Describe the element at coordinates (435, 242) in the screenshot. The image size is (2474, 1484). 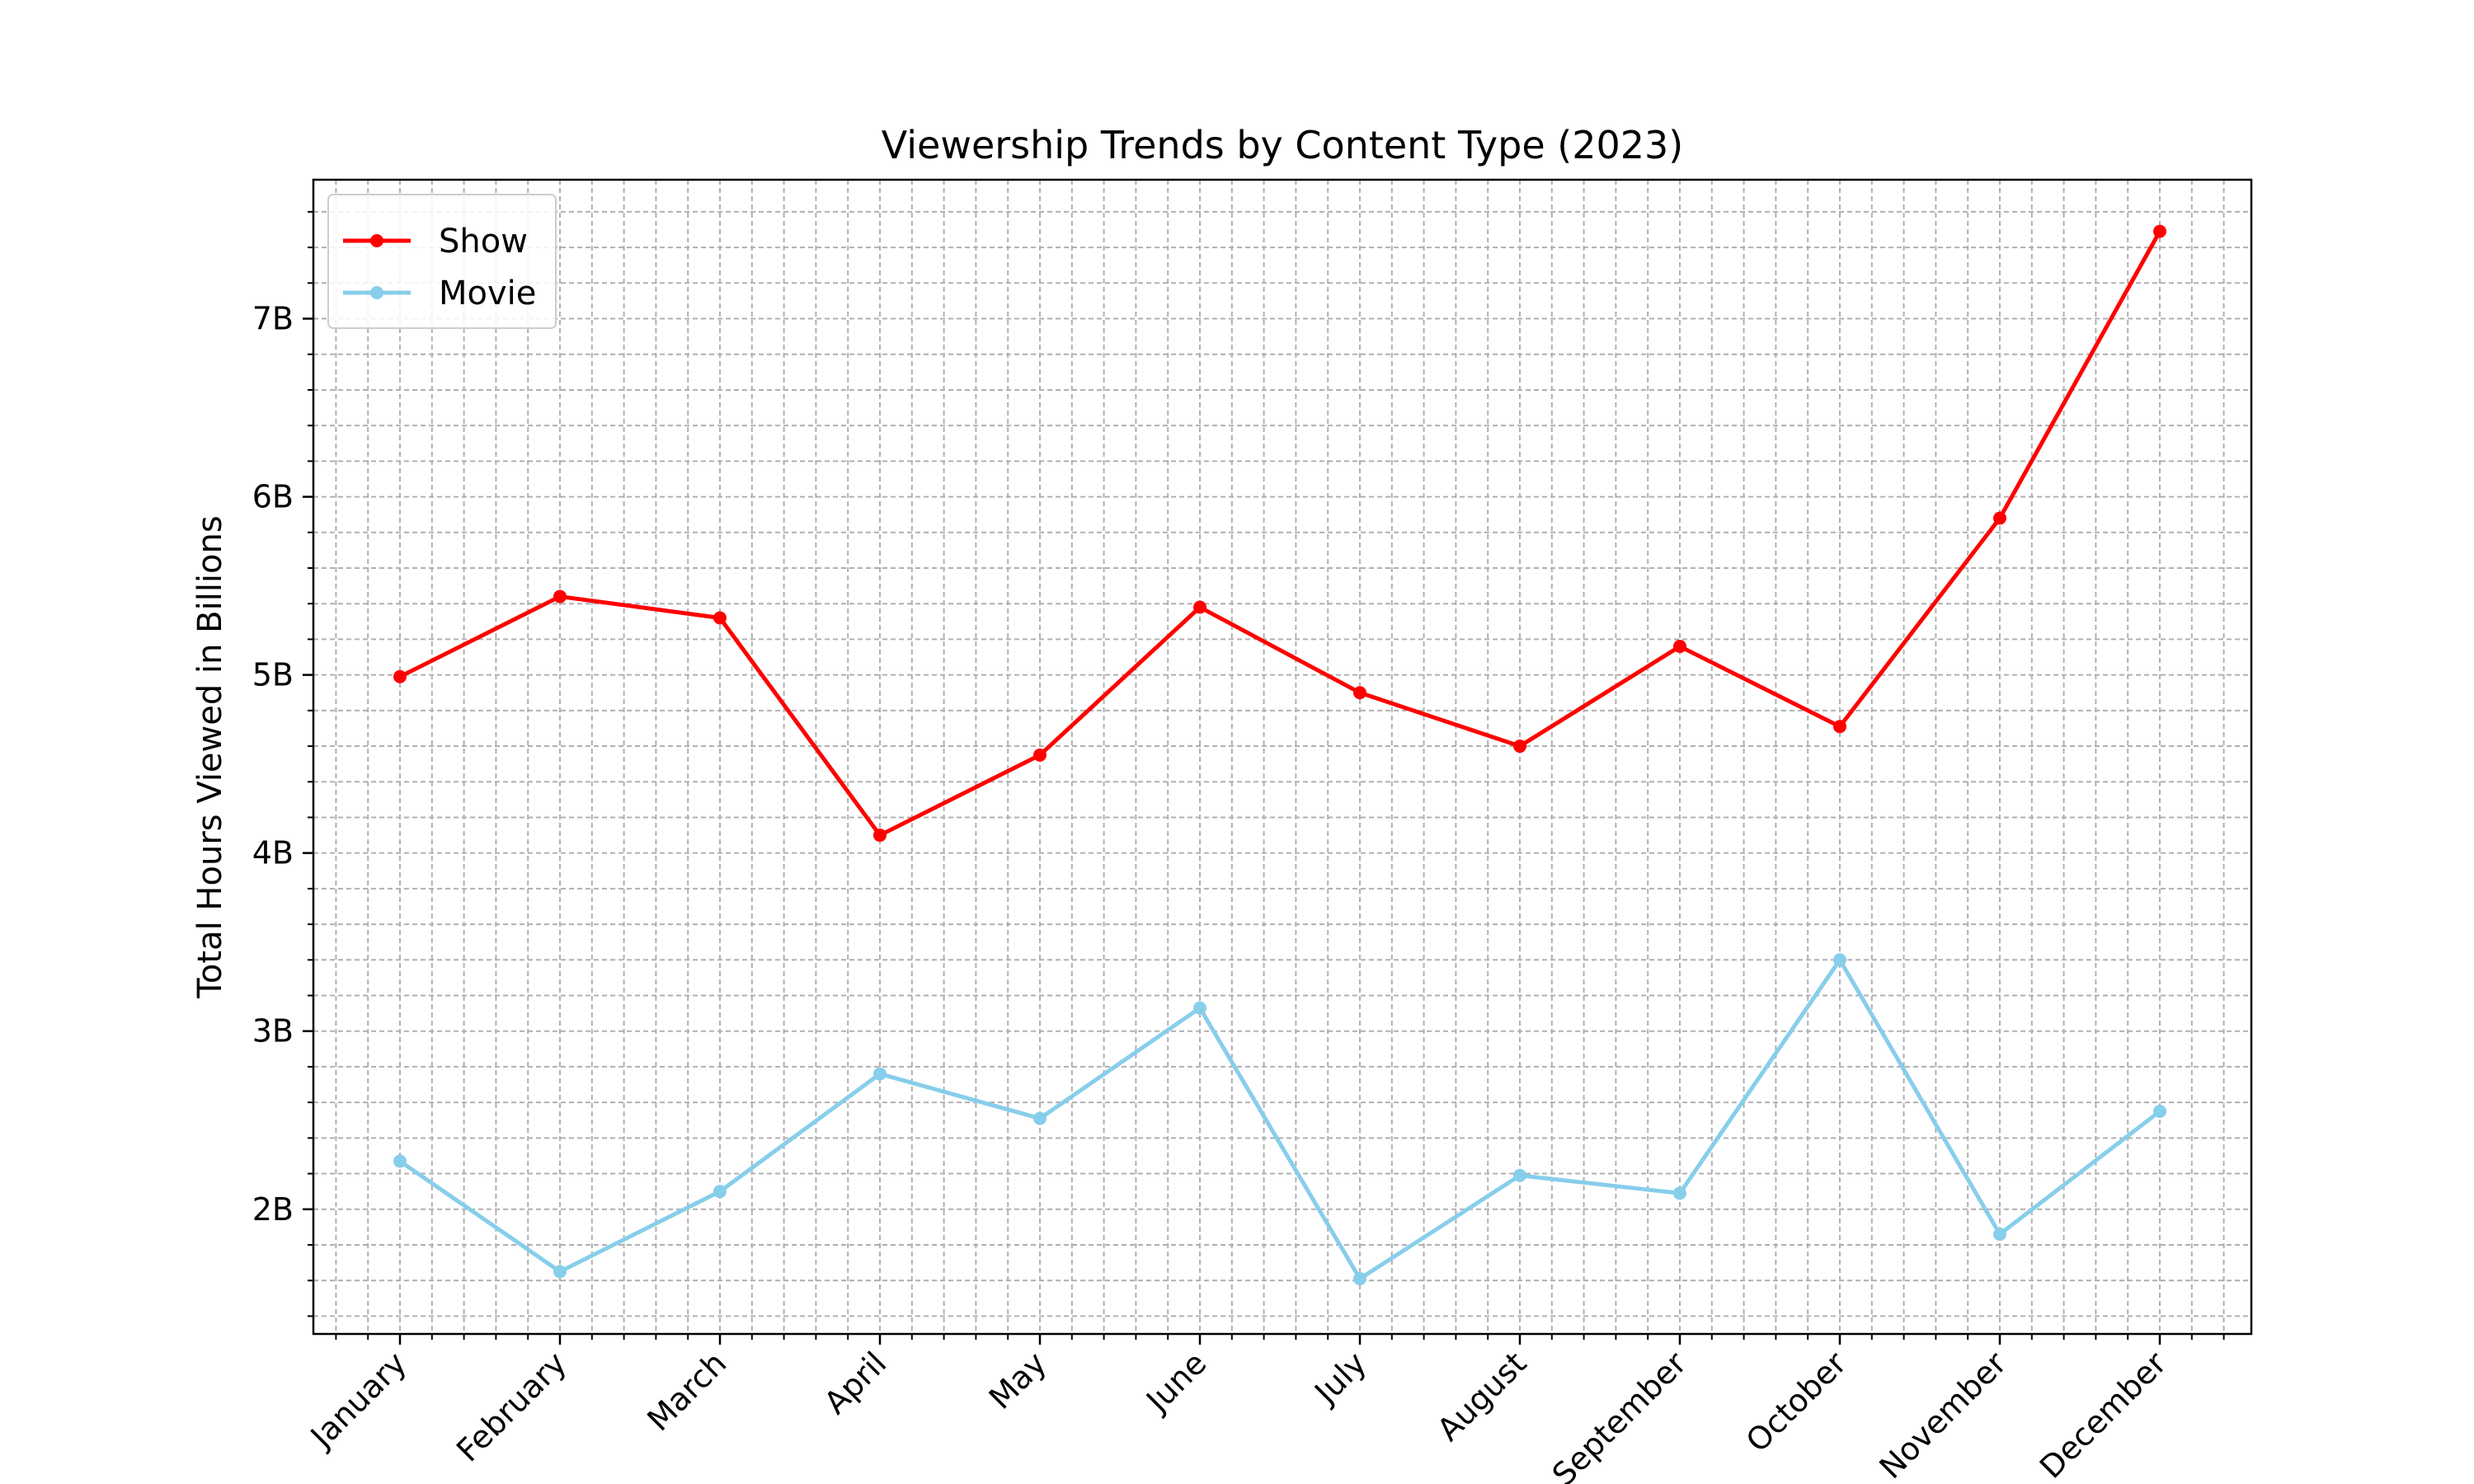
I see `legend-item-show: Show` at that location.